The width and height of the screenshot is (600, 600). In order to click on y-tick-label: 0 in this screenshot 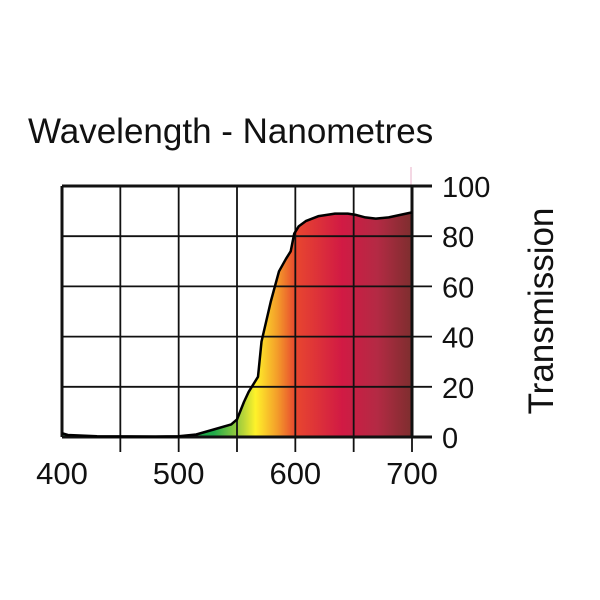, I will do `click(450, 439)`.